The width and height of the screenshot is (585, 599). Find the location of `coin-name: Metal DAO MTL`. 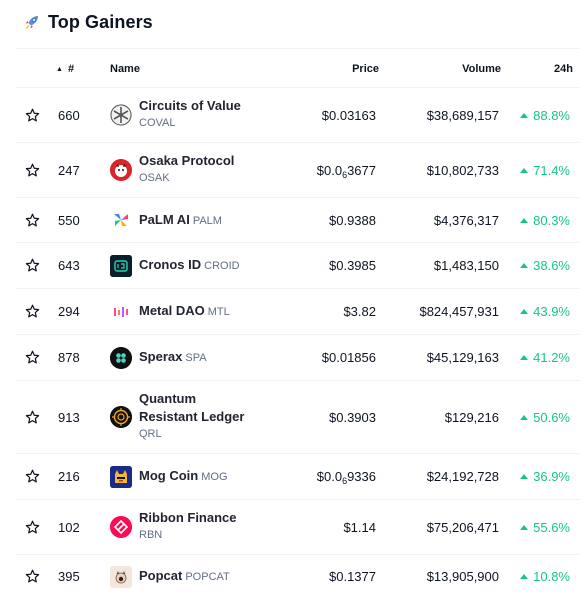

coin-name: Metal DAO MTL is located at coordinates (184, 310).